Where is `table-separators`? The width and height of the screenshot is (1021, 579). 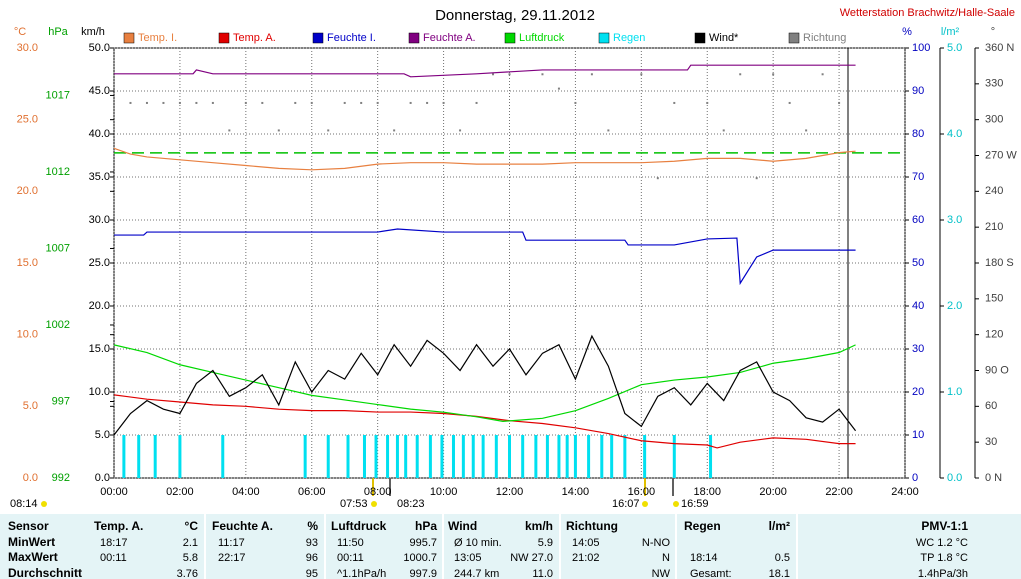
table-separators is located at coordinates (501, 546).